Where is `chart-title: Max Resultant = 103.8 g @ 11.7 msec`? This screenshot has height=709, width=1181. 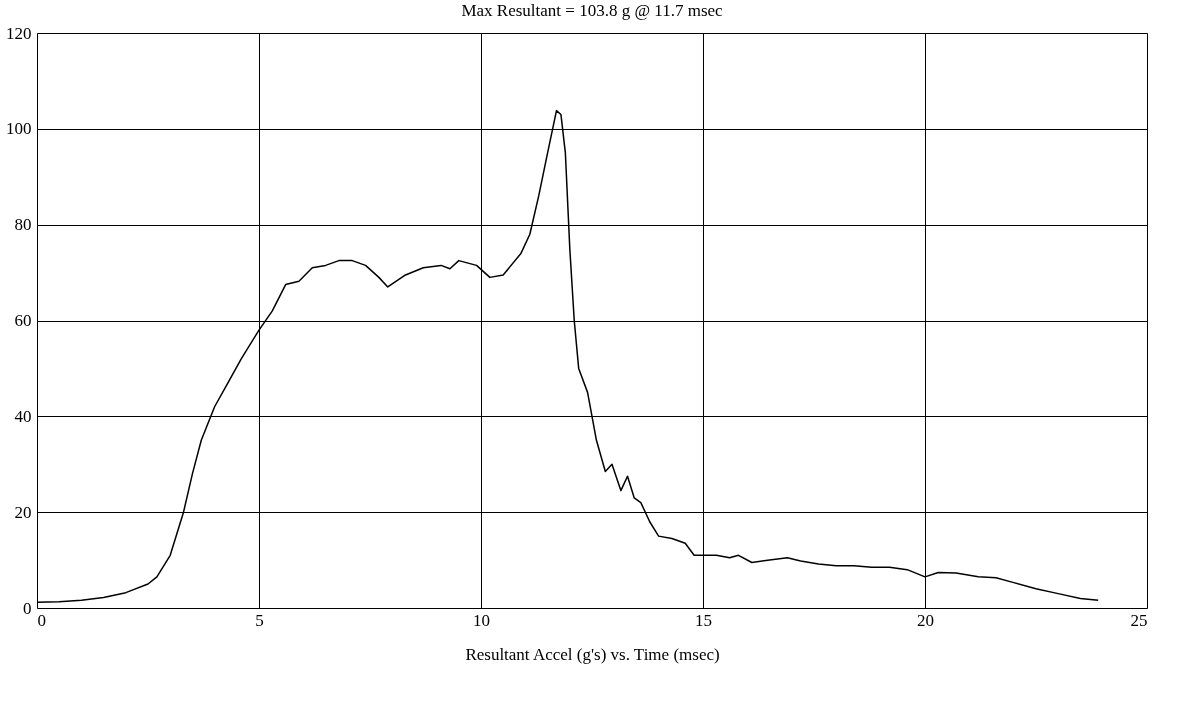 chart-title: Max Resultant = 103.8 g @ 11.7 msec is located at coordinates (592, 10).